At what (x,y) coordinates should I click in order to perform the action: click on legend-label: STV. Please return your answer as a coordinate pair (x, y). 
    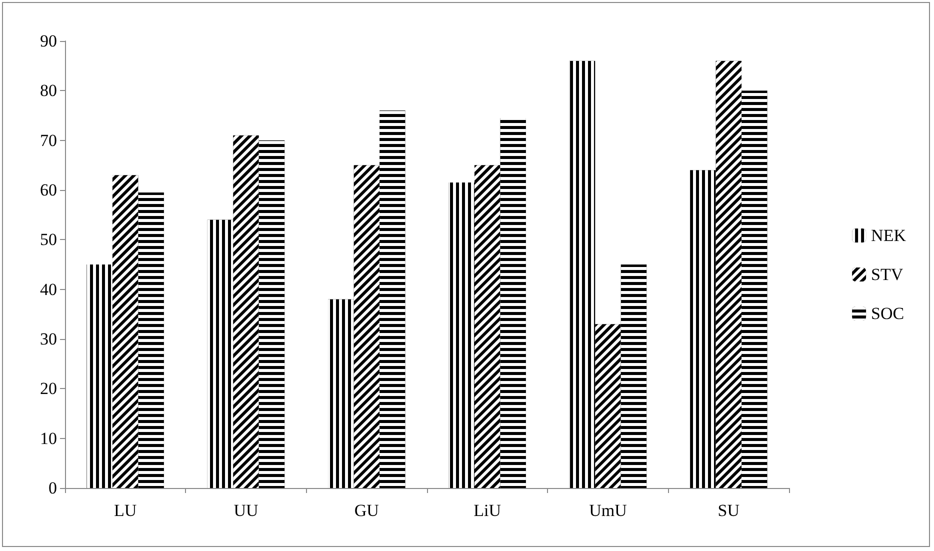
    Looking at the image, I should click on (887, 274).